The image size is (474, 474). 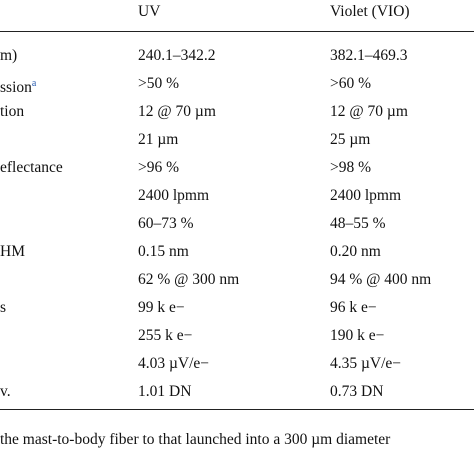 I want to click on uv-cell: 240.1–342.2, so click(x=177, y=55).